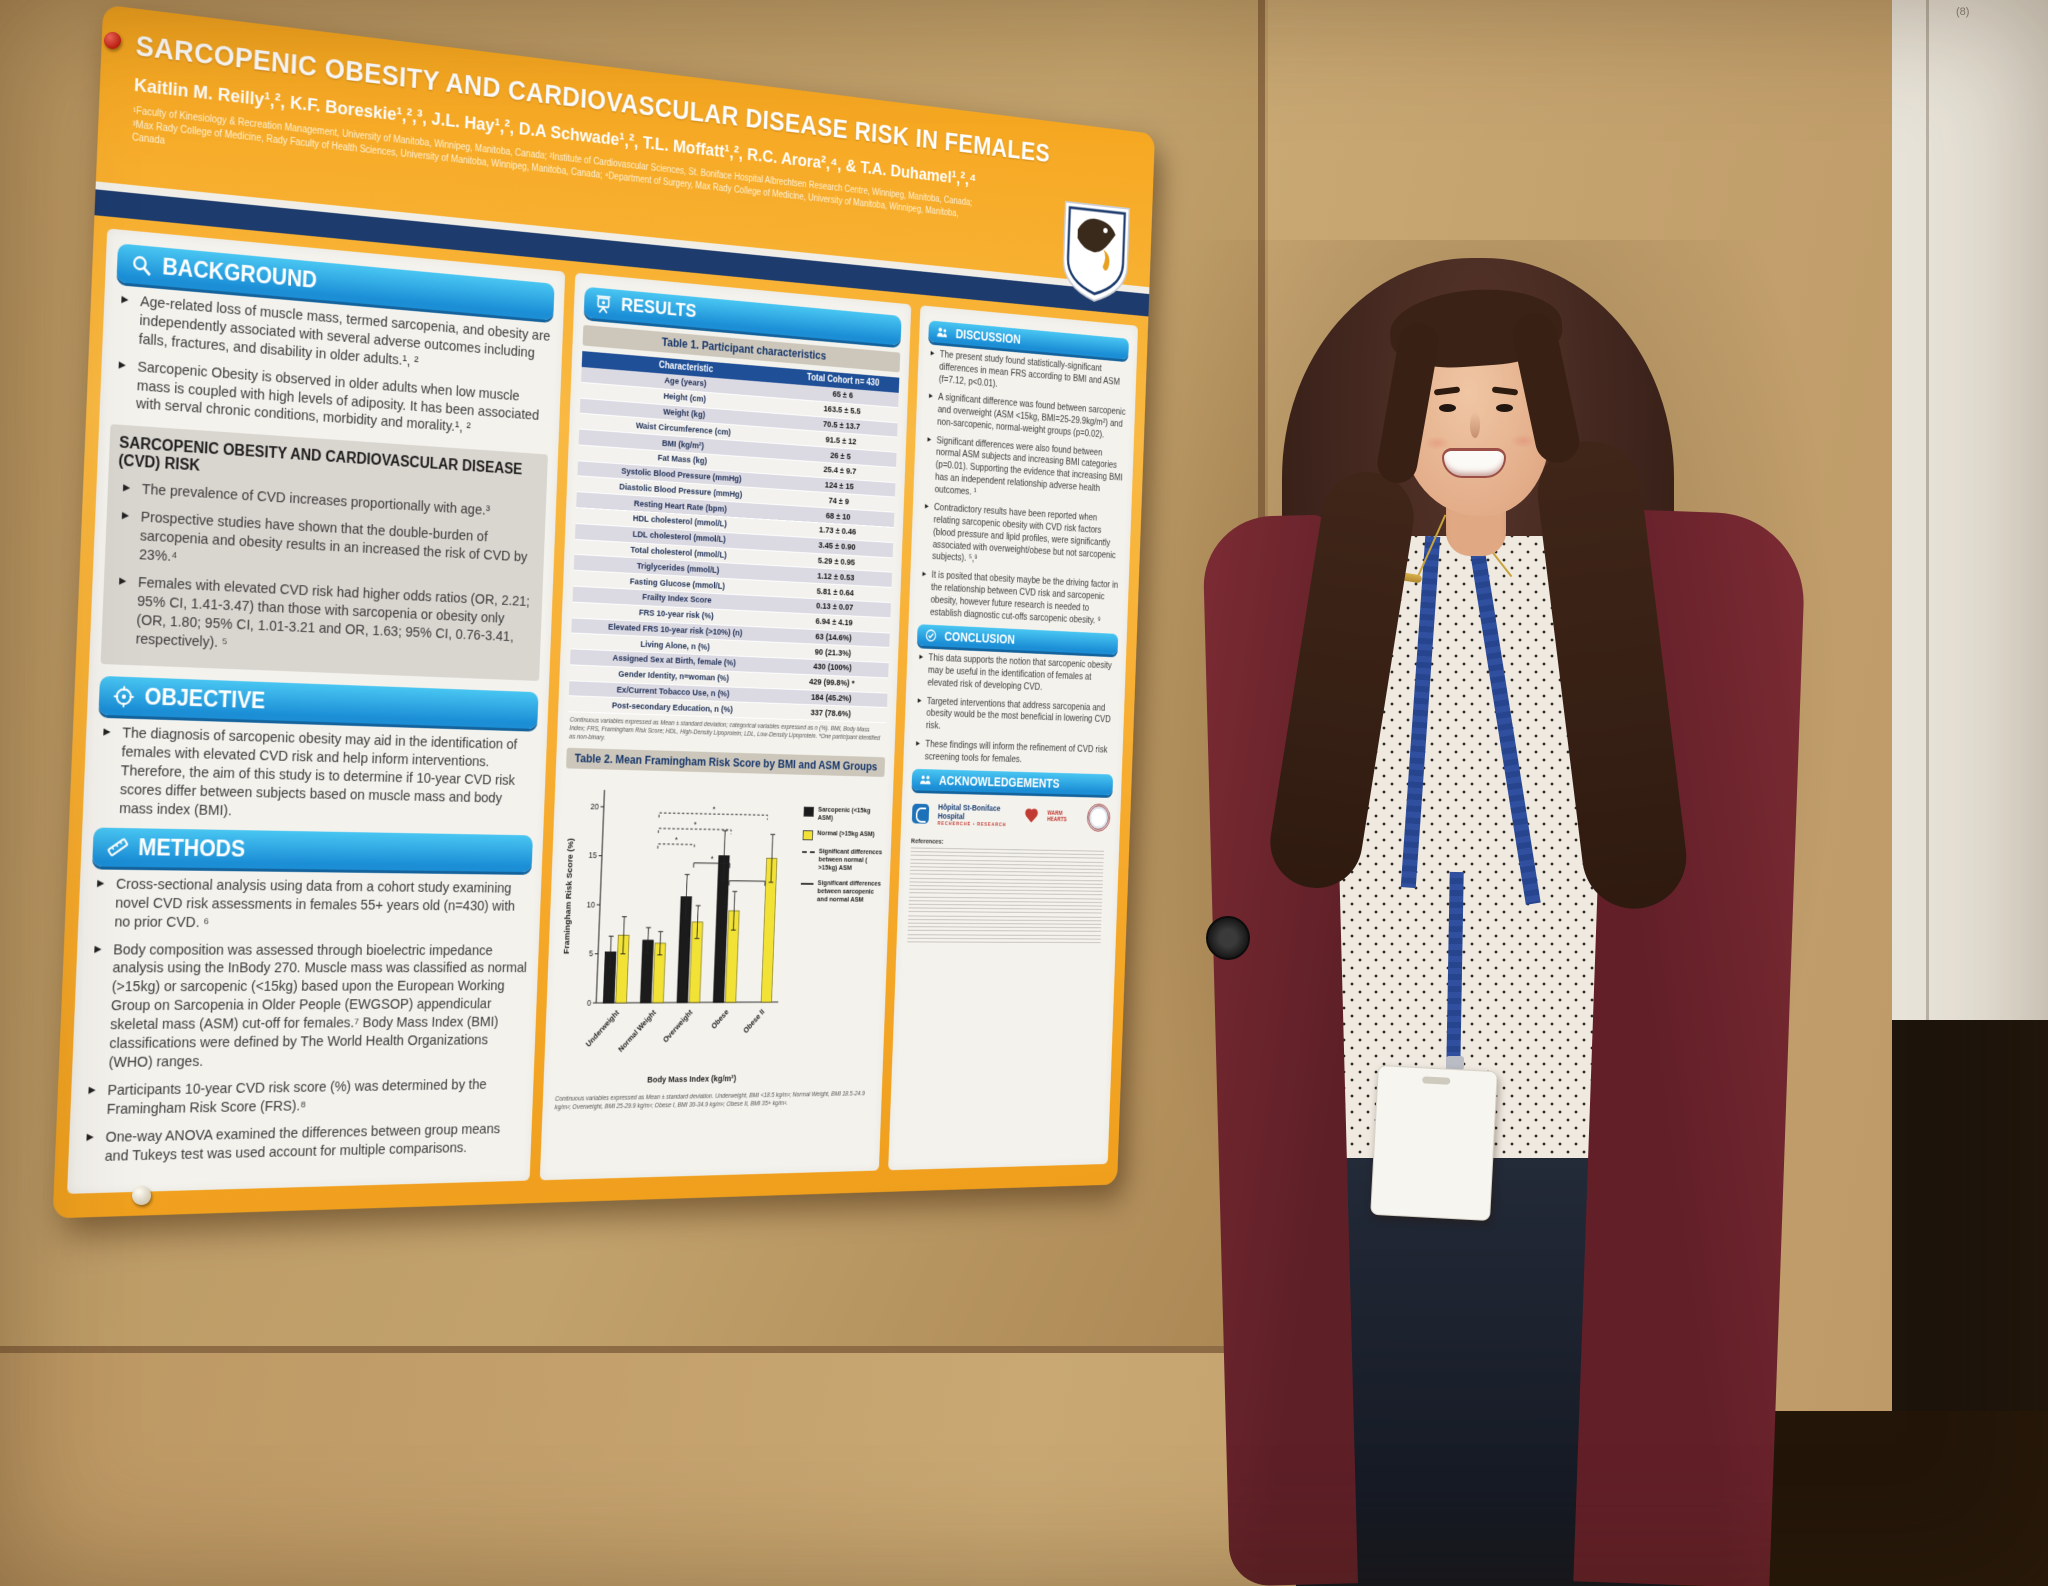 This screenshot has width=2048, height=1586. Describe the element at coordinates (591, 905) in the screenshot. I see `svg-text: 10` at that location.